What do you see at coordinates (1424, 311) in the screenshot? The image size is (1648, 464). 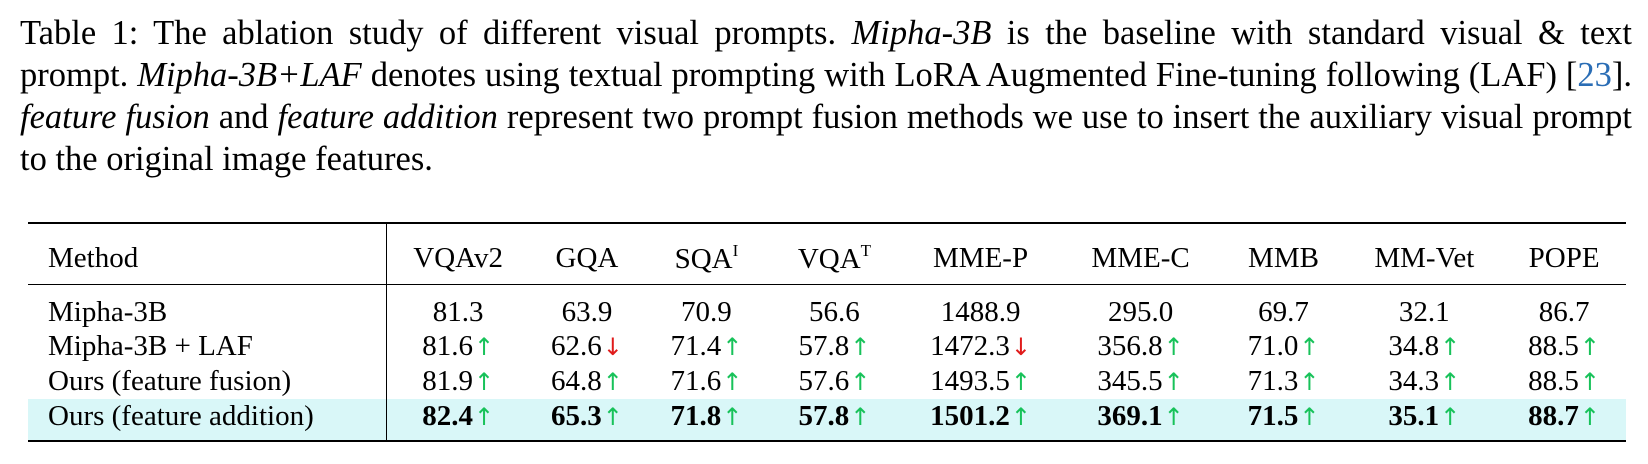 I see `value-text: 32.1` at bounding box center [1424, 311].